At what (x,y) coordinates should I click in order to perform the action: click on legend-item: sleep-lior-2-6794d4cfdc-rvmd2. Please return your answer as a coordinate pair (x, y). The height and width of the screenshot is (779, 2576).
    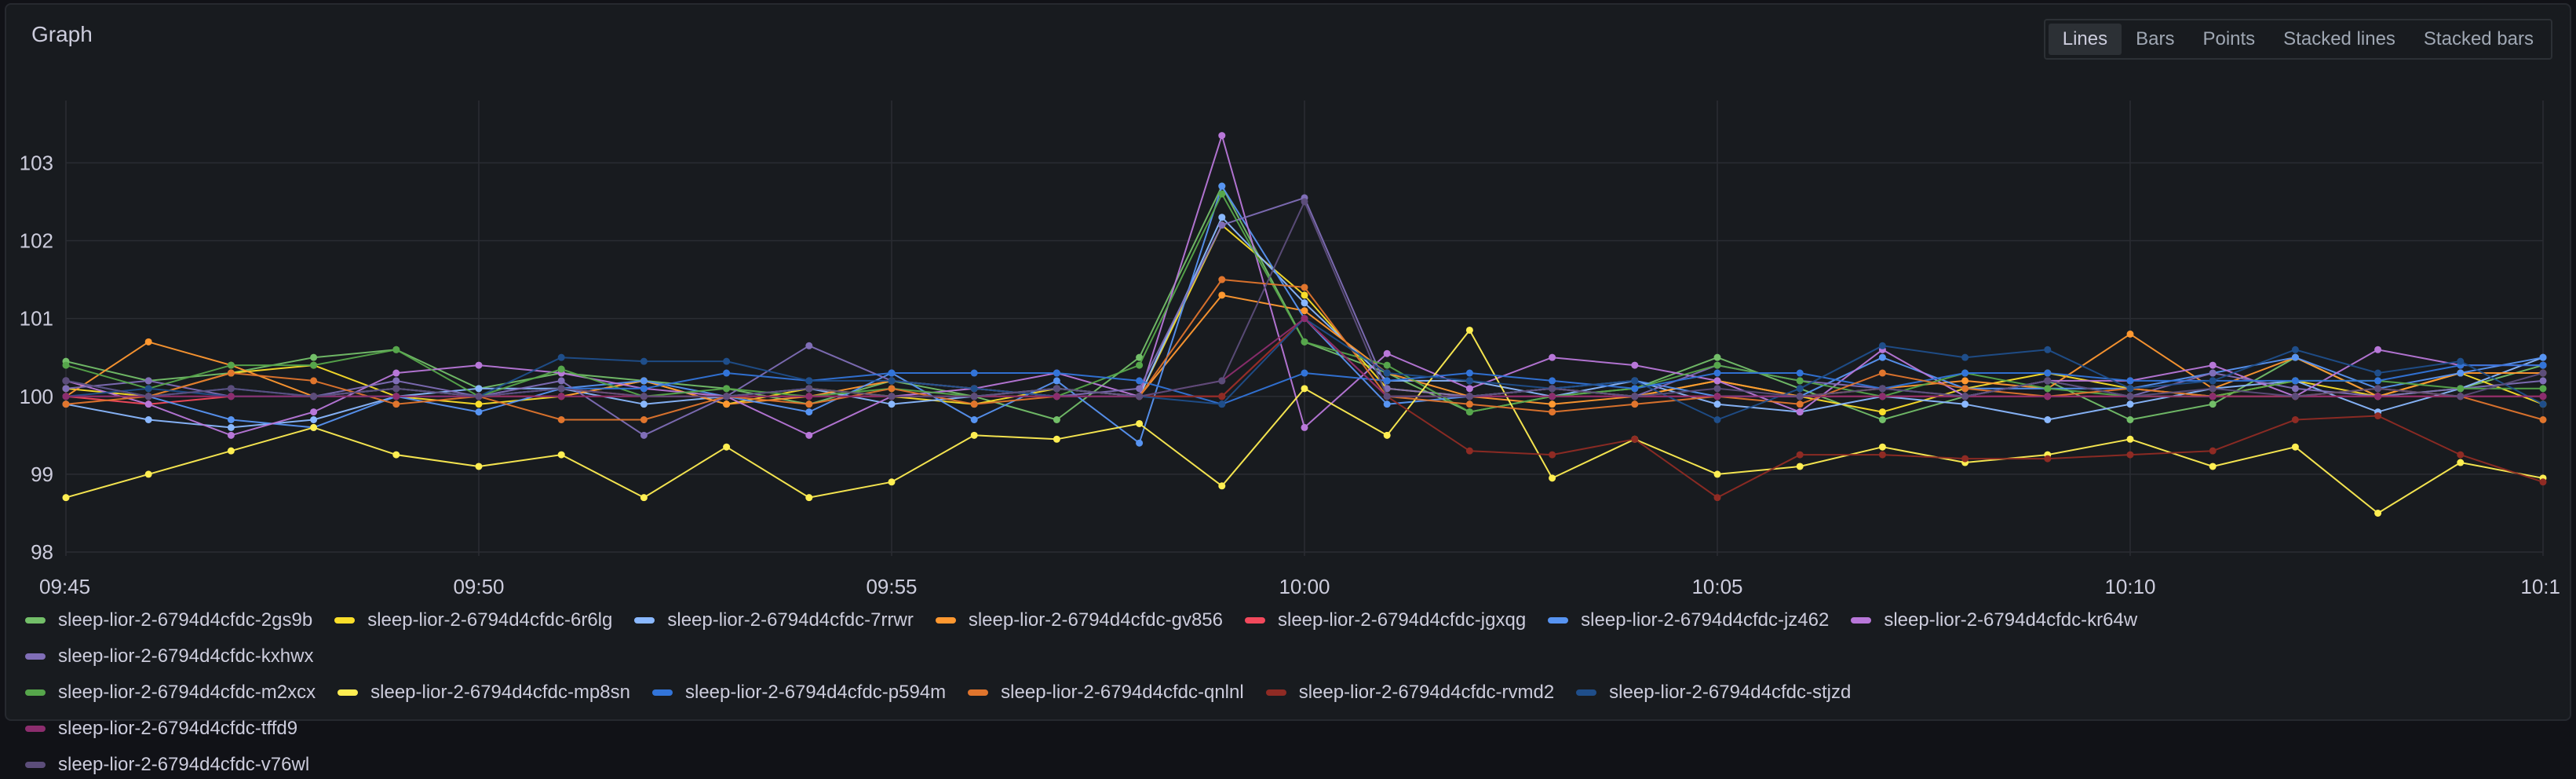
    Looking at the image, I should click on (1409, 692).